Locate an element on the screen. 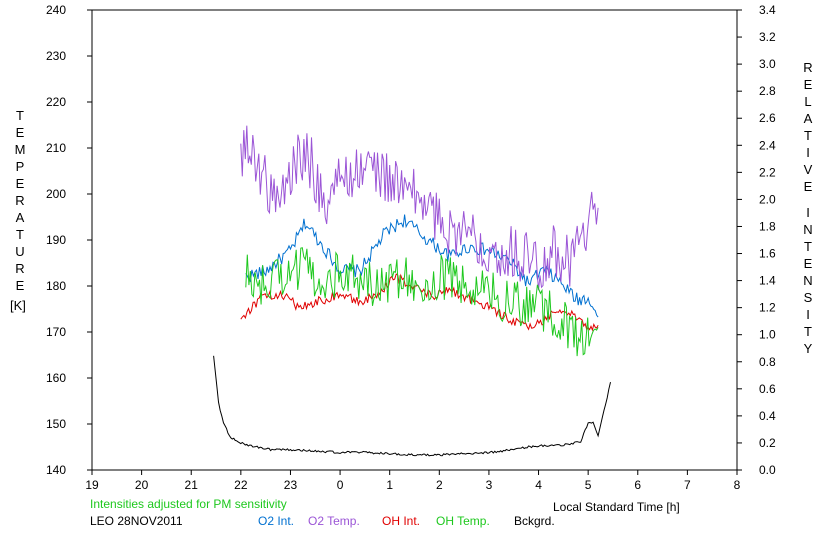  legend-oh-int: OH Int. is located at coordinates (401, 521).